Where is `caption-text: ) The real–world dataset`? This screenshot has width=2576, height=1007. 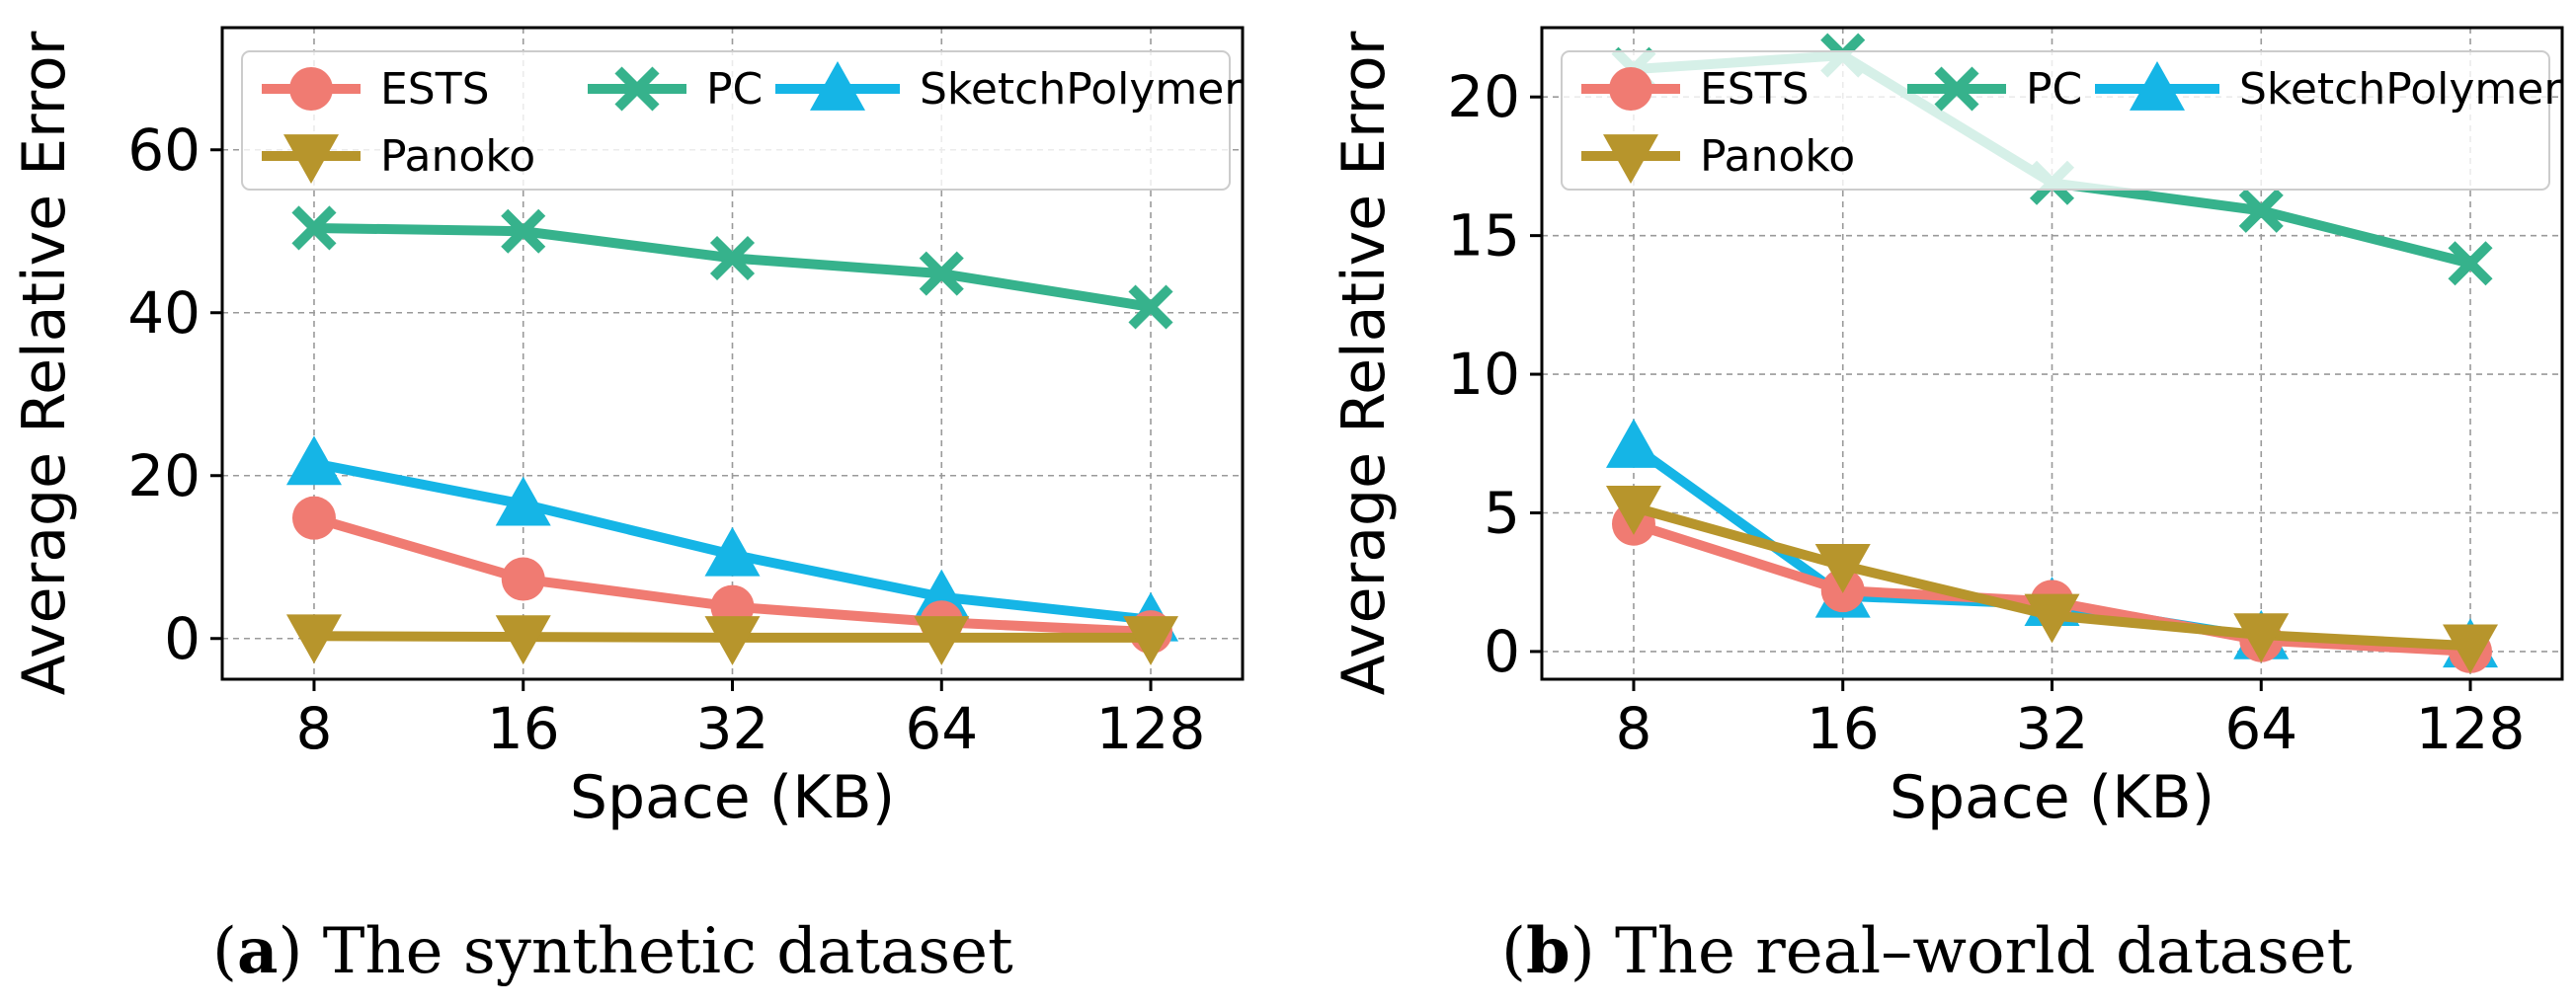 caption-text: ) The real–world dataset is located at coordinates (1961, 951).